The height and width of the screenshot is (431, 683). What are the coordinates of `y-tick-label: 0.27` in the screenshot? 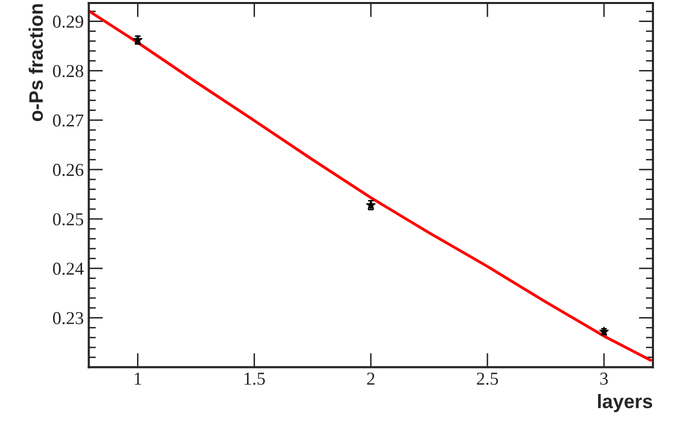 It's located at (68, 120).